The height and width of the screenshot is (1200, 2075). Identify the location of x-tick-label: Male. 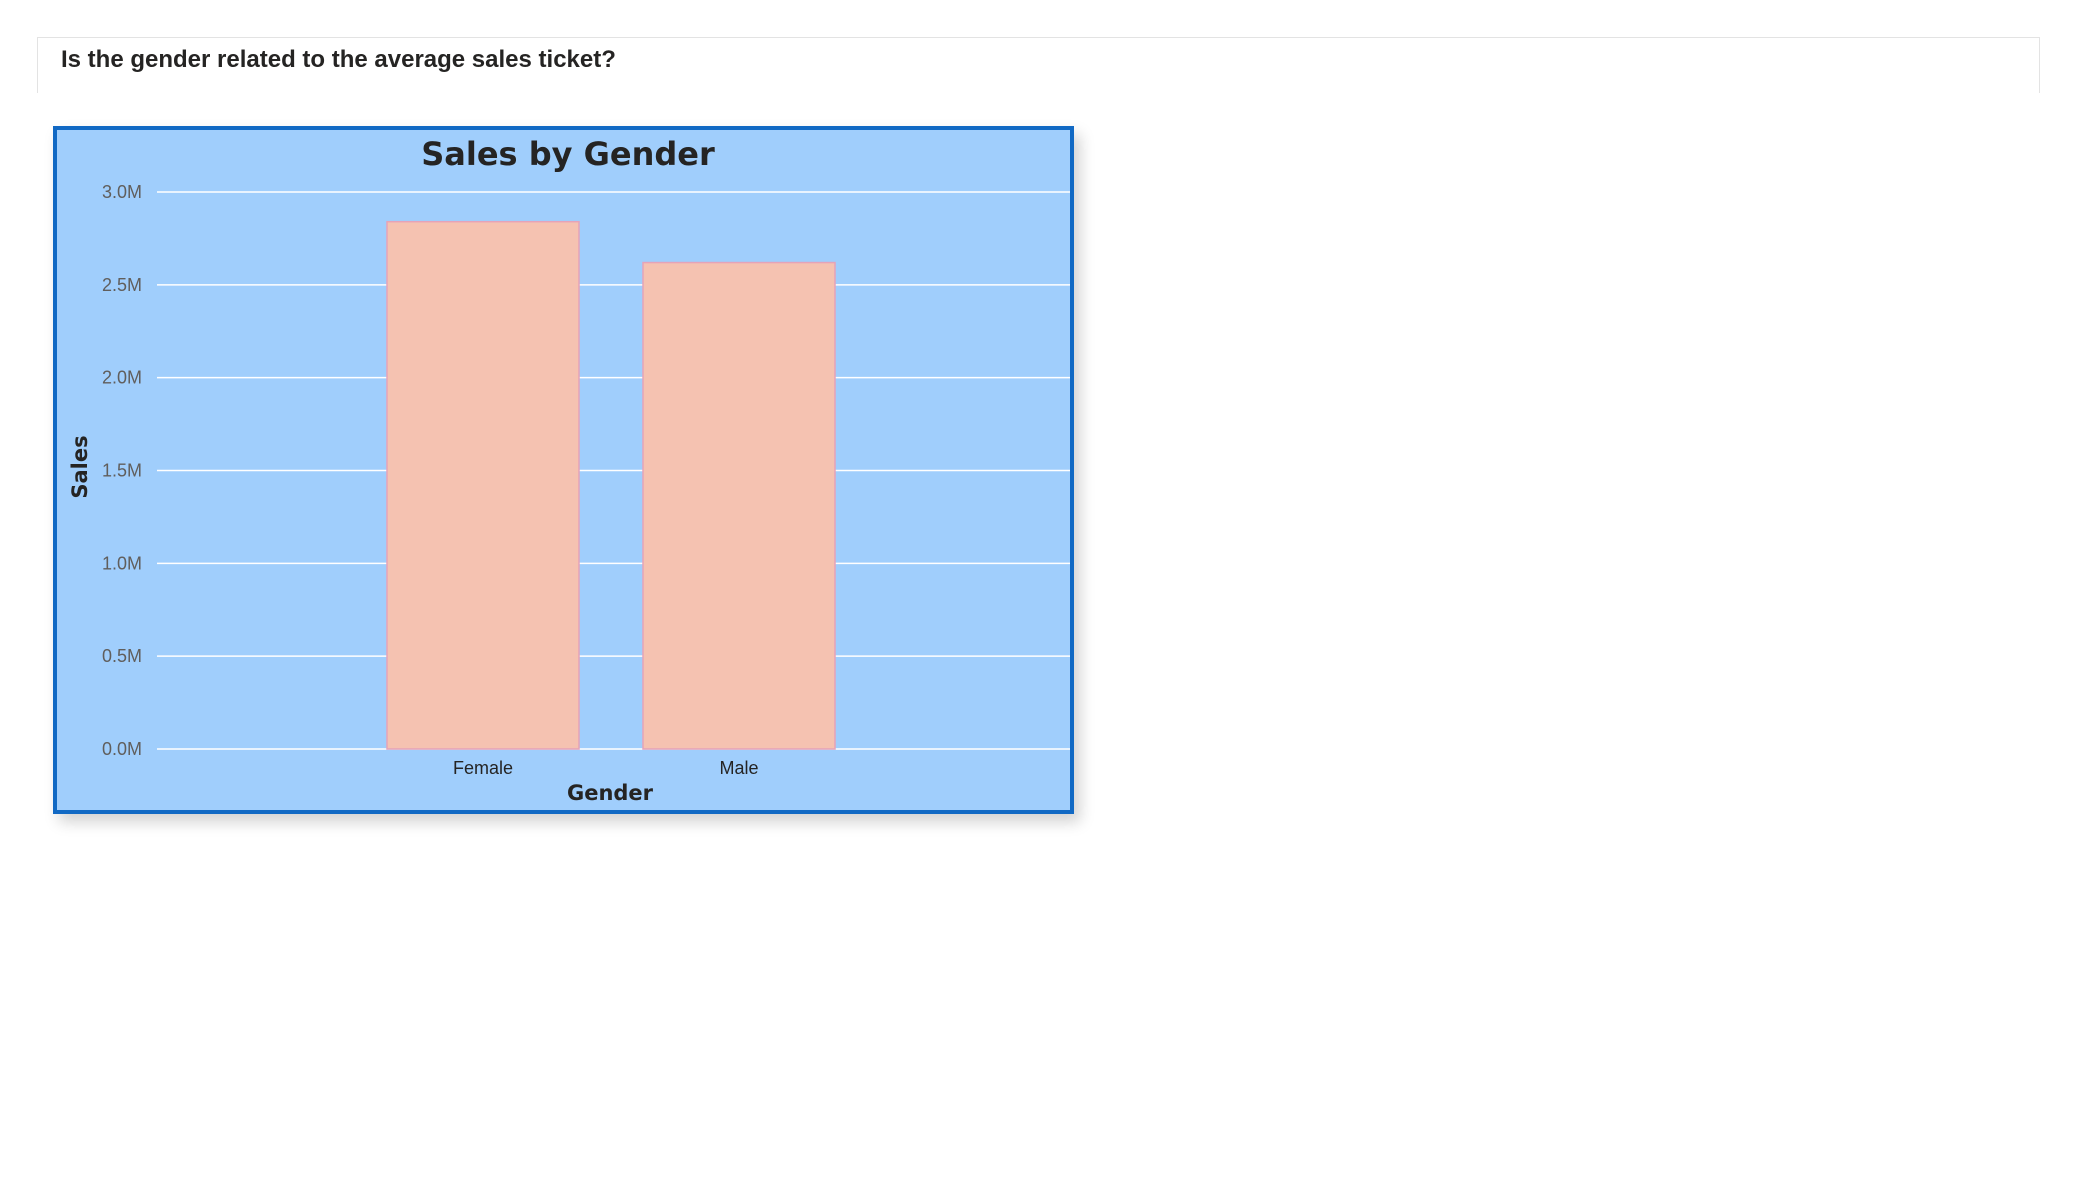
(738, 768).